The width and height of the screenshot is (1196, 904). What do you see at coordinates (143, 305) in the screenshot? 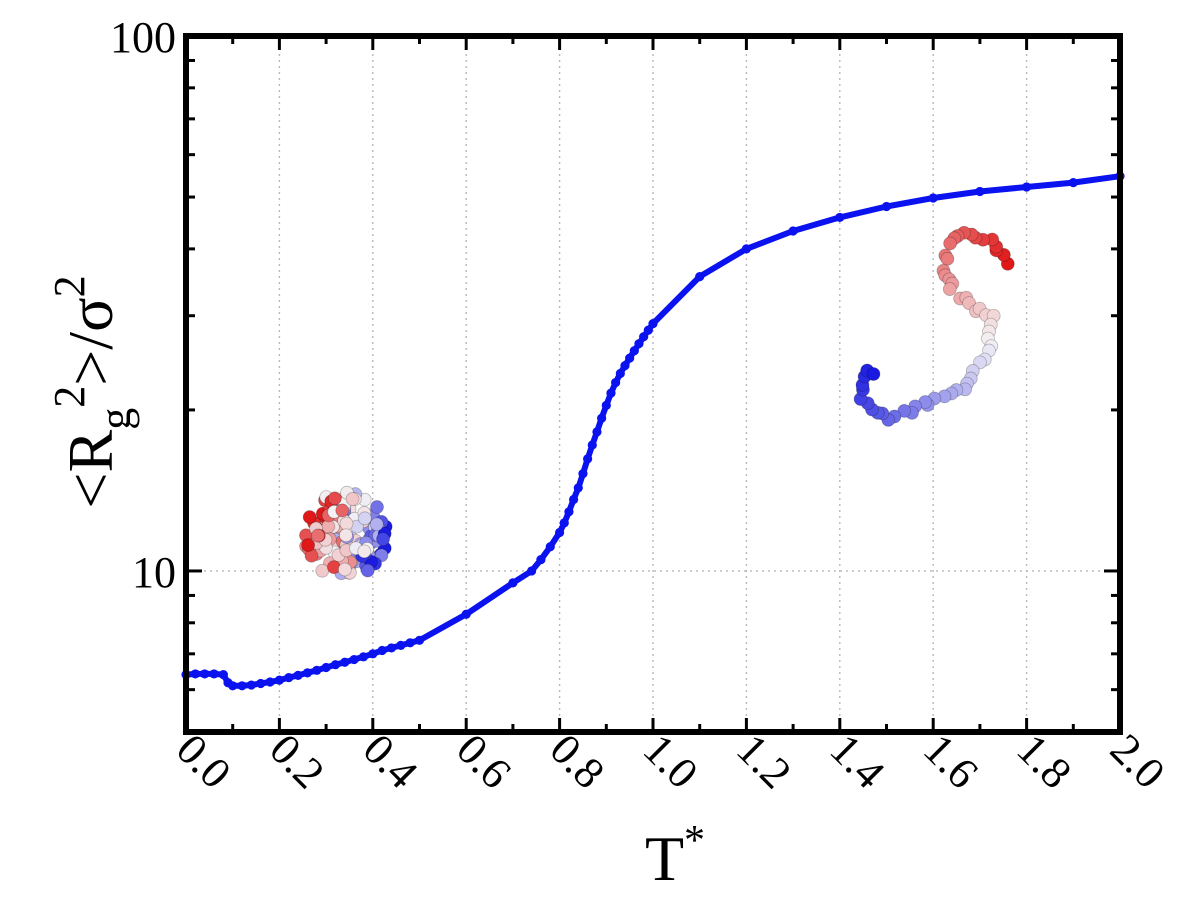
I see `y-tick-labels: 10 100` at bounding box center [143, 305].